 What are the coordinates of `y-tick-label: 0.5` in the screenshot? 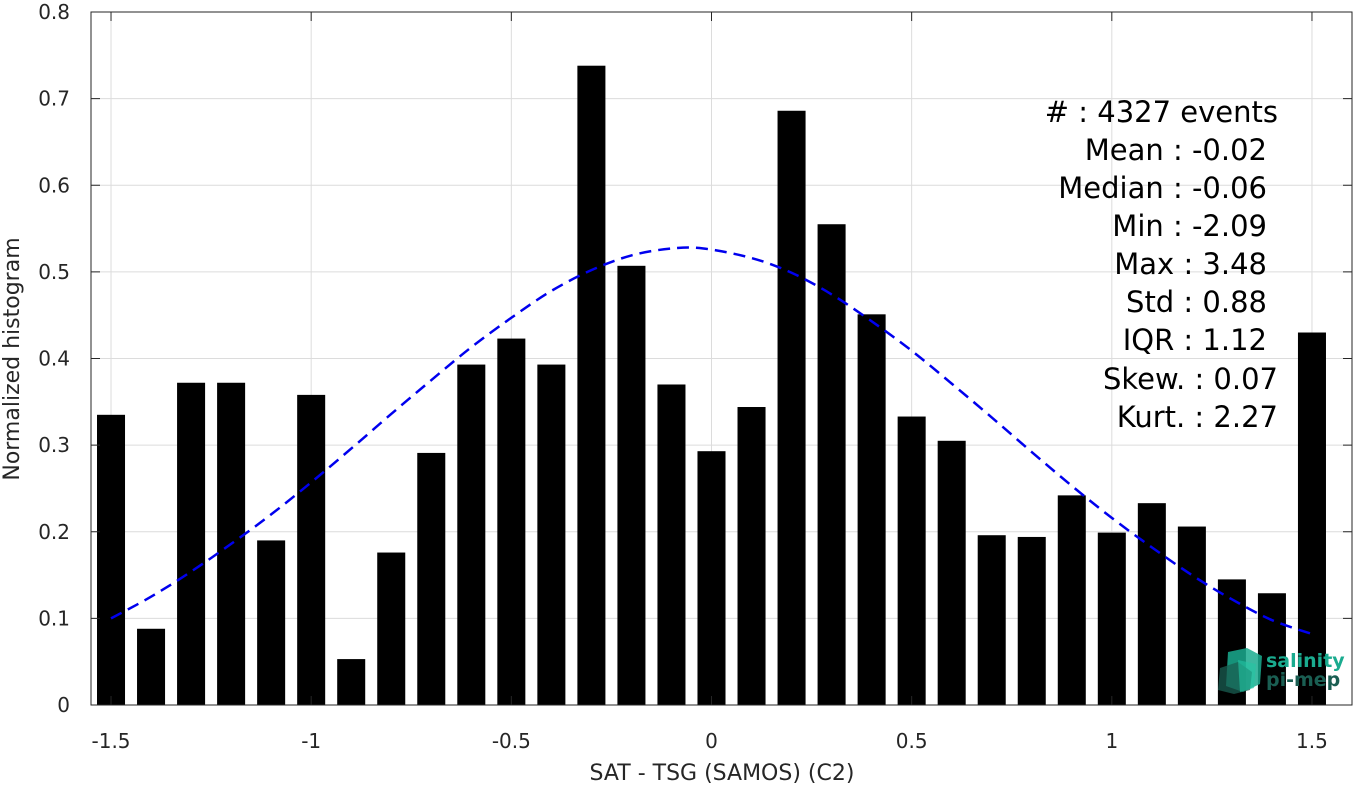 It's located at (54, 272).